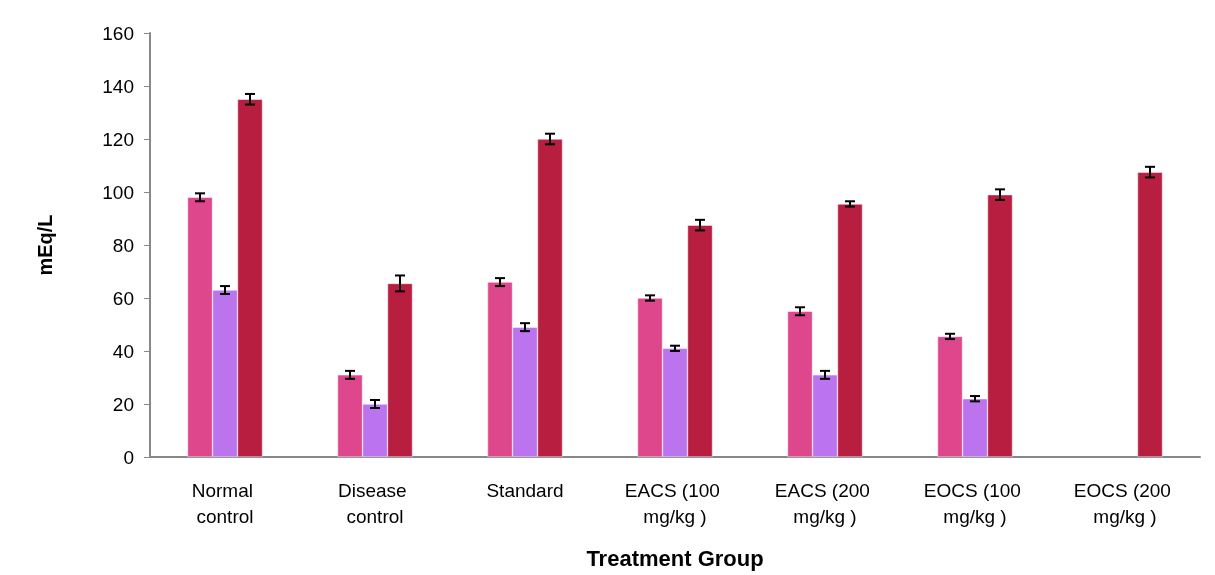 This screenshot has width=1215, height=575. I want to click on x-tick-label: EOCS (200 mg/kg ), so click(1125, 503).